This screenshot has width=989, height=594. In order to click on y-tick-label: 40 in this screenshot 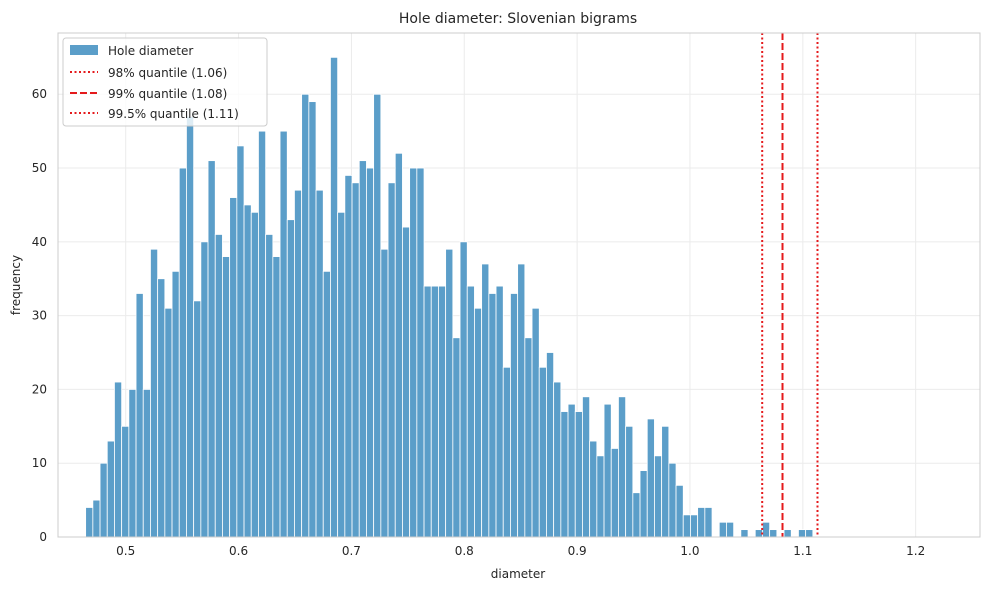, I will do `click(39, 242)`.